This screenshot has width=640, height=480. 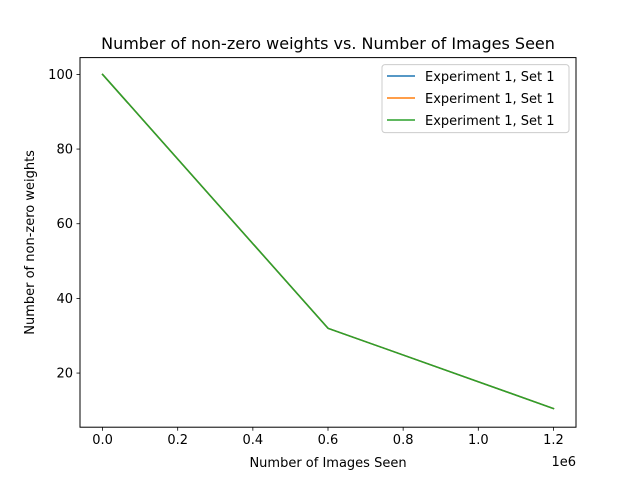 What do you see at coordinates (253, 440) in the screenshot?
I see `x-tick-label: 0.4` at bounding box center [253, 440].